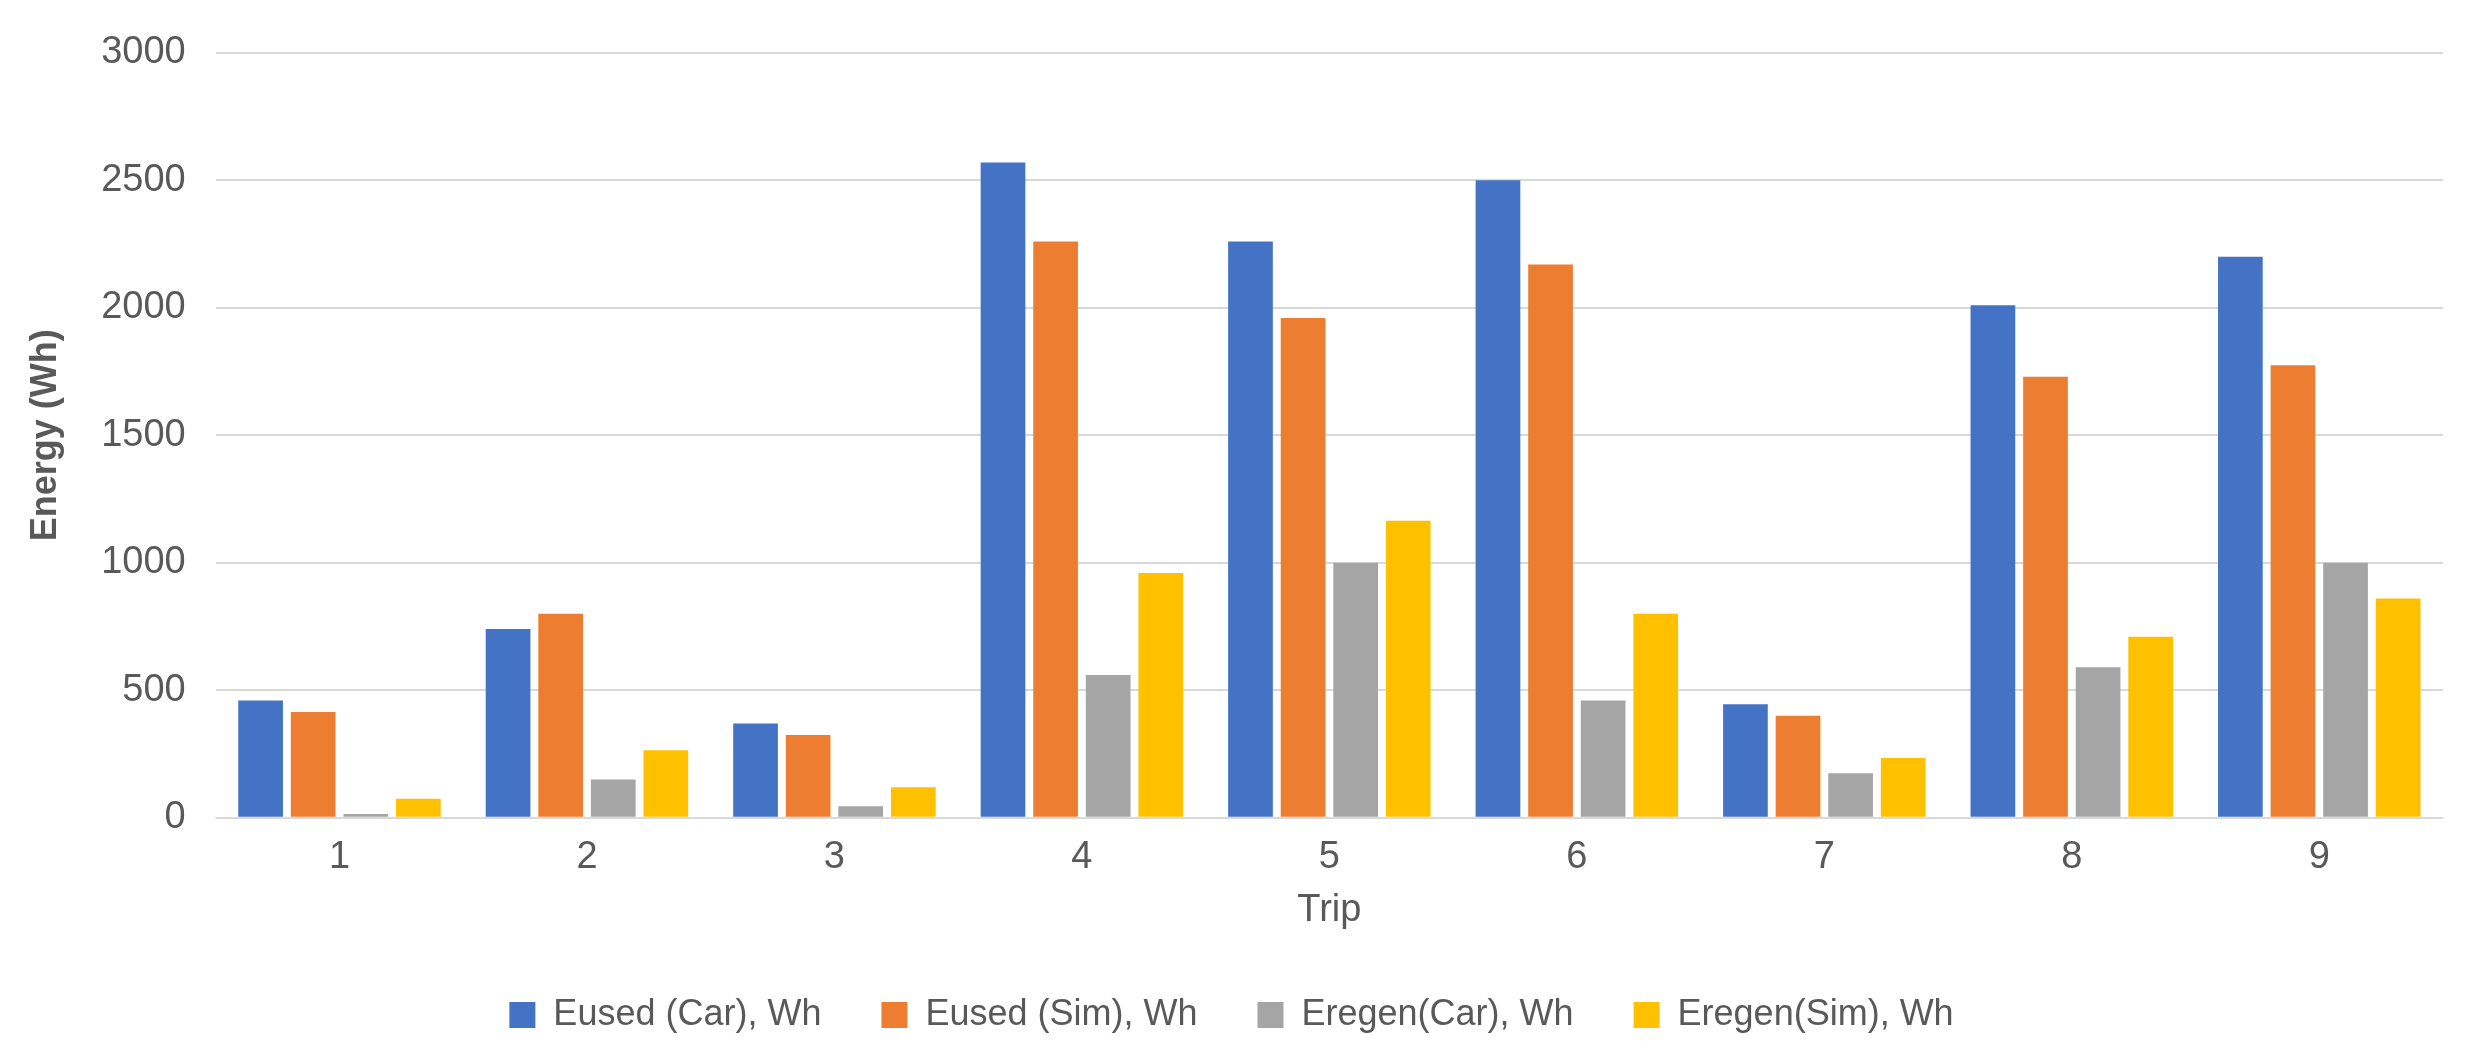  What do you see at coordinates (143, 50) in the screenshot?
I see `y-tick-label: 3000` at bounding box center [143, 50].